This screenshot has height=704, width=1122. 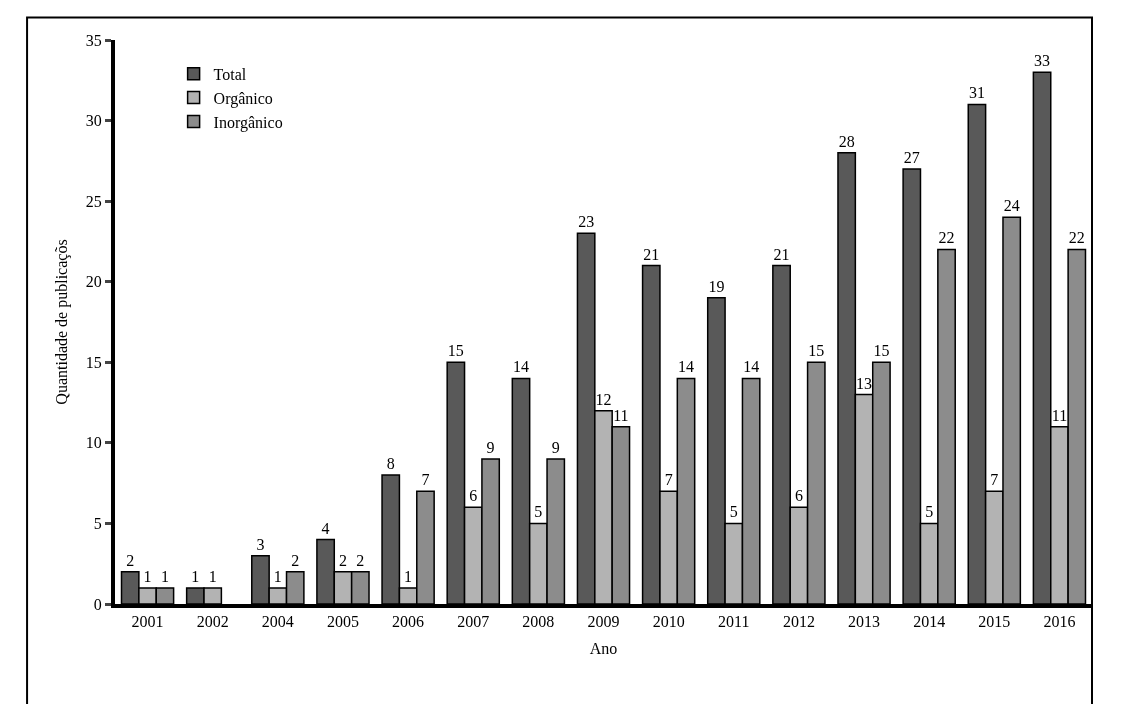 What do you see at coordinates (325, 528) in the screenshot?
I see `data-label: 4` at bounding box center [325, 528].